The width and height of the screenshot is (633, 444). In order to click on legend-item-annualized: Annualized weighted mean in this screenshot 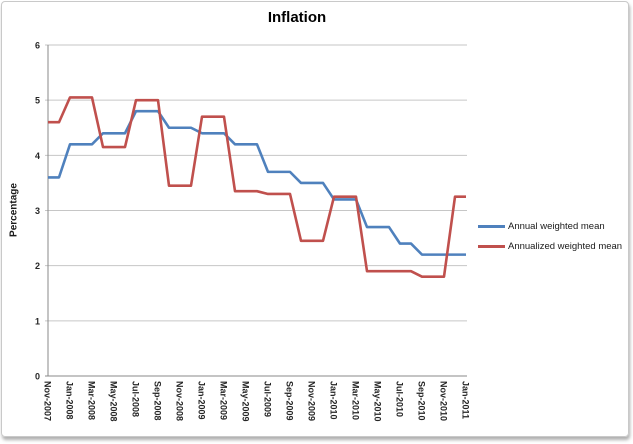, I will do `click(550, 246)`.